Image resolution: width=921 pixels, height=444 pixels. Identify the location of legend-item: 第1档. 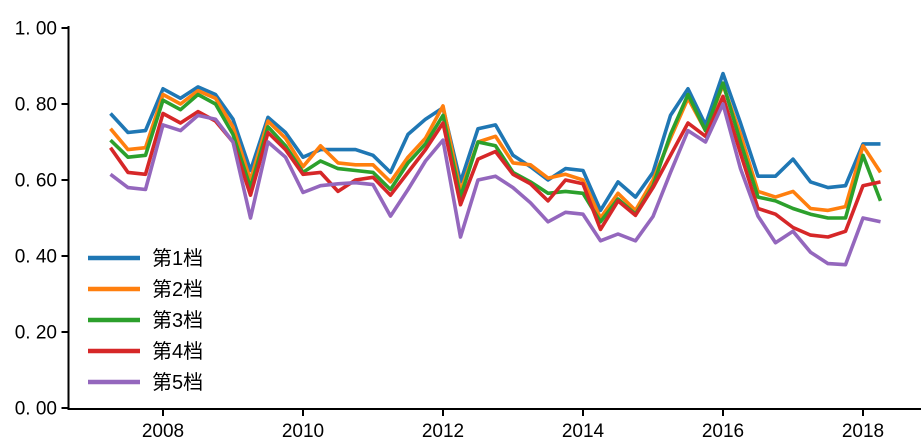
(145, 258).